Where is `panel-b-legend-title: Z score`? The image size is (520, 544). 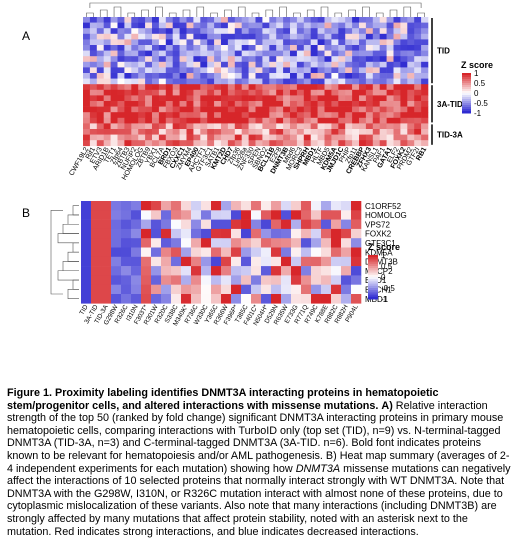 panel-b-legend-title: Z score is located at coordinates (384, 247).